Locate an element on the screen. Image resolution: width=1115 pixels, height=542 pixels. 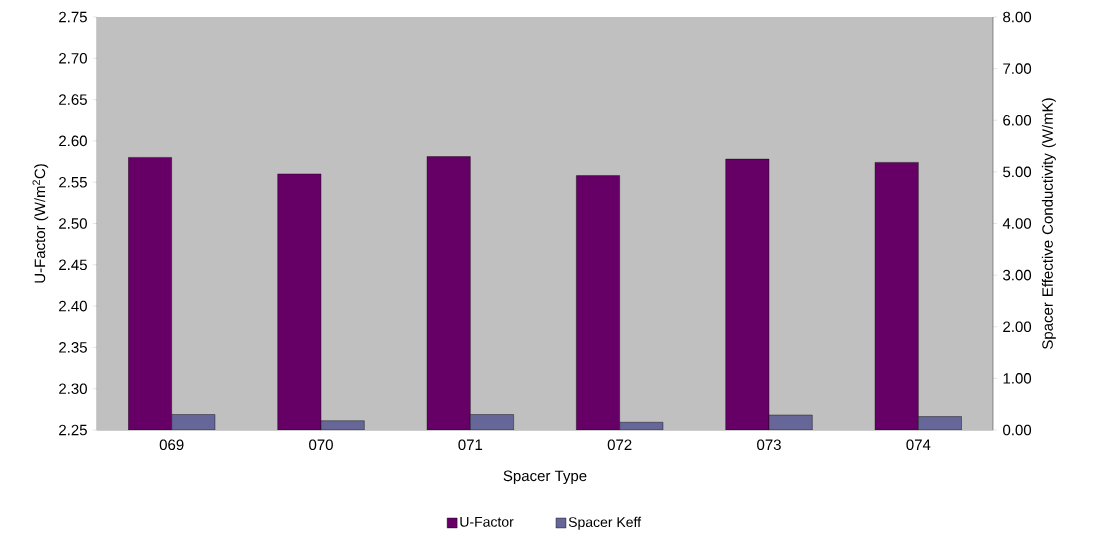
y2-tick-label: 3.00 is located at coordinates (1017, 275).